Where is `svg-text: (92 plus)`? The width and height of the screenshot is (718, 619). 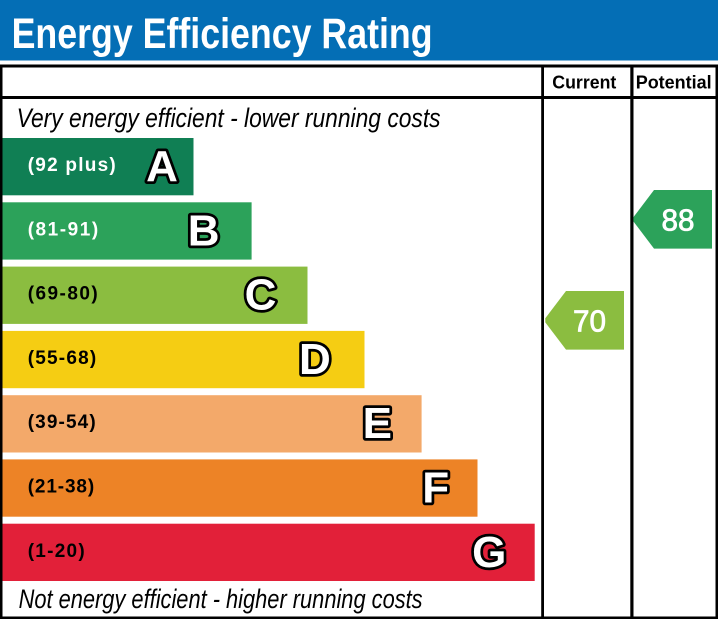 svg-text: (92 plus) is located at coordinates (72, 165).